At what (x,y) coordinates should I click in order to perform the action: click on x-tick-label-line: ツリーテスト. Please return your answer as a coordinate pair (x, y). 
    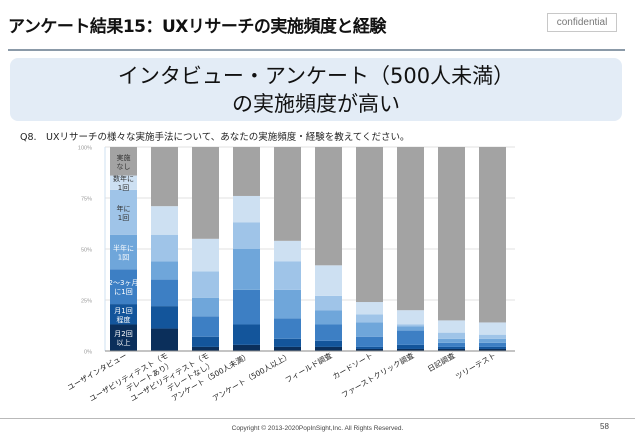
    Looking at the image, I should click on (475, 366).